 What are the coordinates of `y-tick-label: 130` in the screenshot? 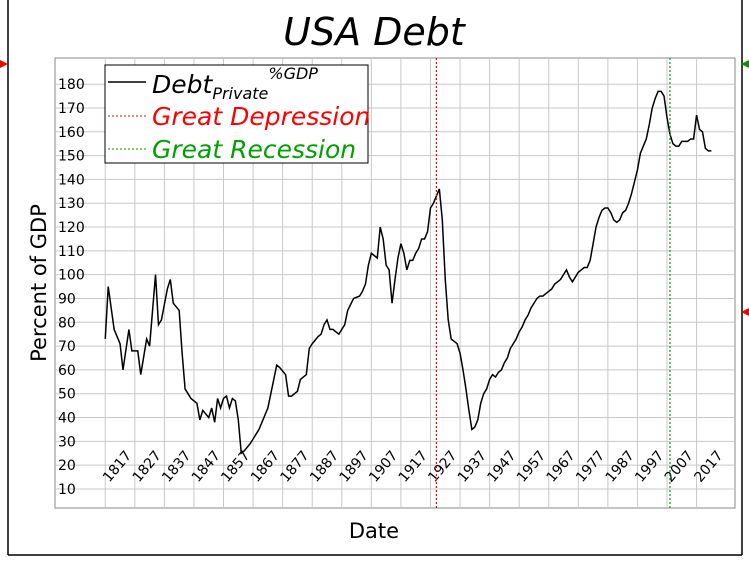 It's located at (71, 204).